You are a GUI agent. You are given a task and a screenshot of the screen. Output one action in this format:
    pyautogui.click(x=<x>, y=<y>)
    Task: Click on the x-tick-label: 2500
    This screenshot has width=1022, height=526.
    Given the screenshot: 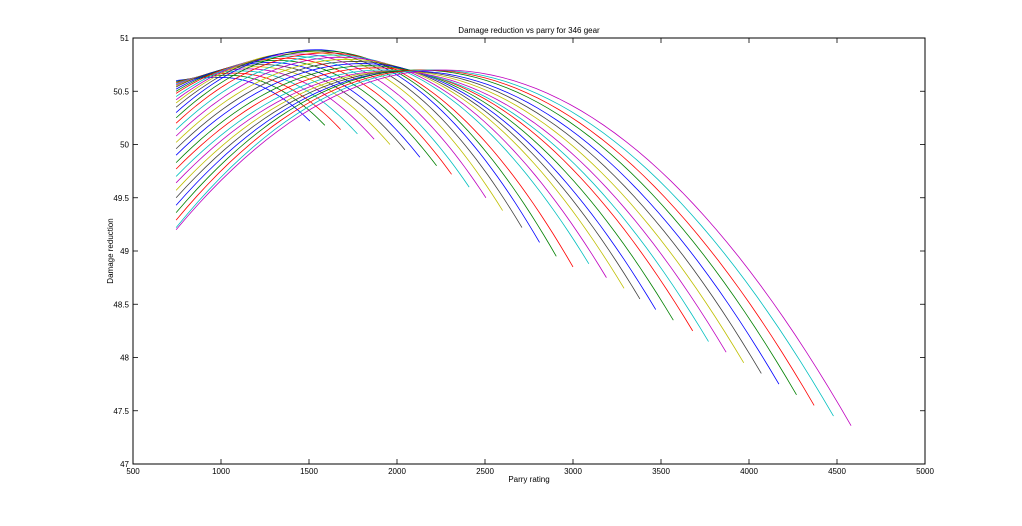 What is the action you would take?
    pyautogui.click(x=485, y=471)
    